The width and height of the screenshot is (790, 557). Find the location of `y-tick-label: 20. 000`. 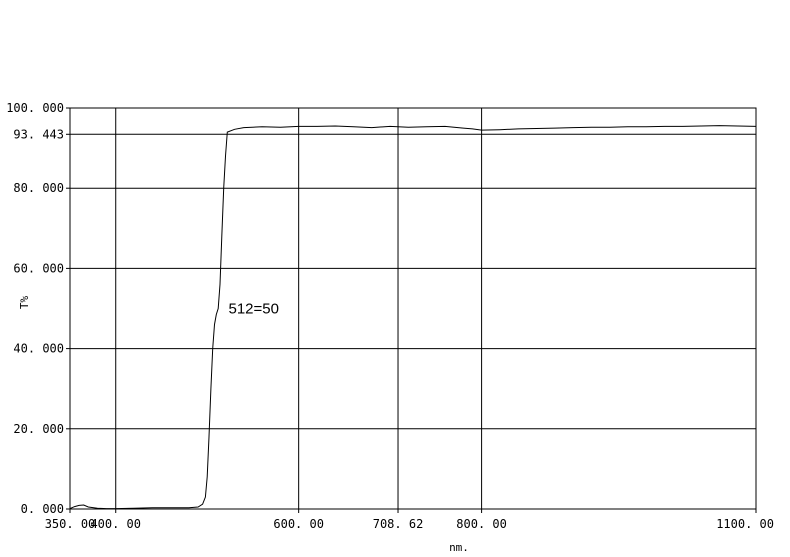

y-tick-label: 20. 000 is located at coordinates (38, 429).